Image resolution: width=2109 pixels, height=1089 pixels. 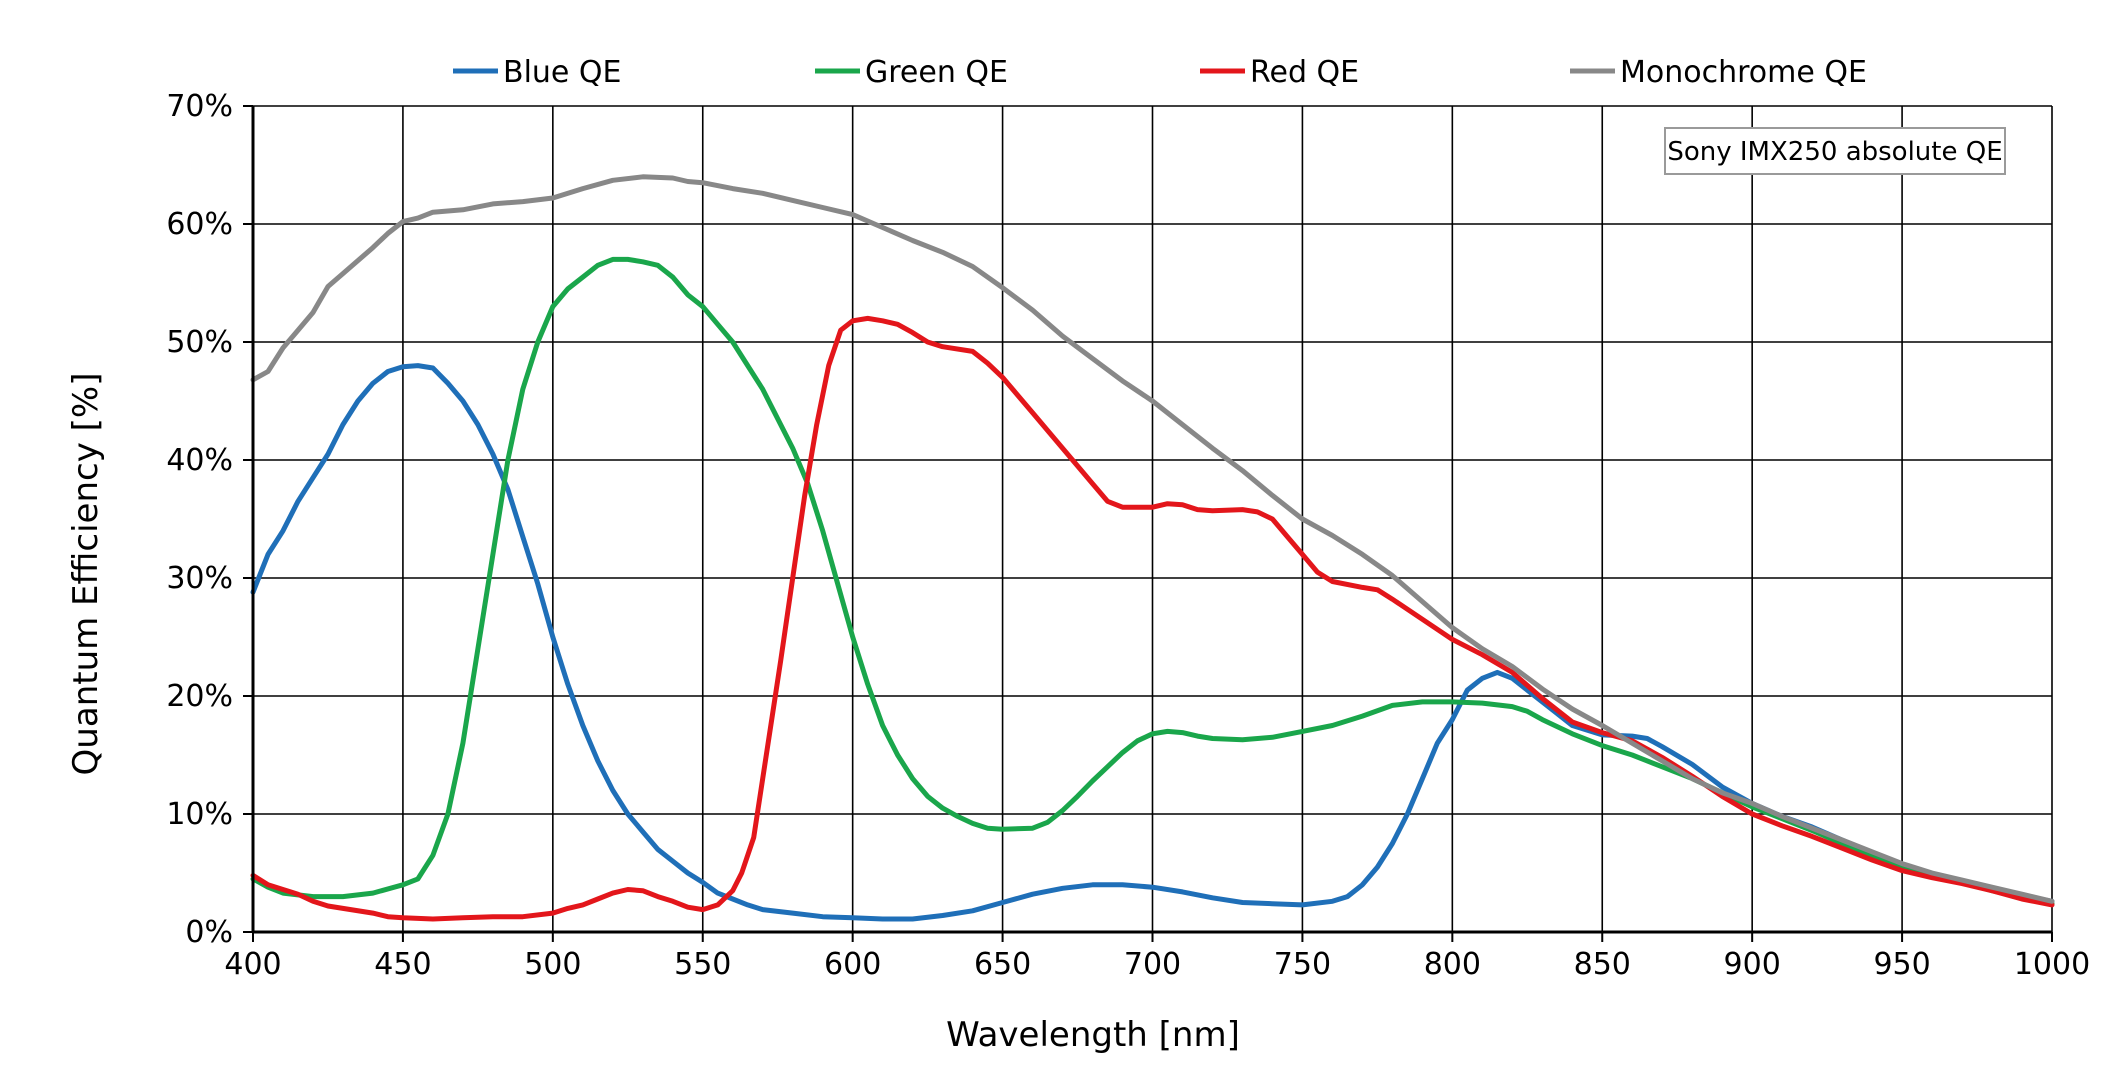 What do you see at coordinates (209, 932) in the screenshot?
I see `y-tick-label: 0%` at bounding box center [209, 932].